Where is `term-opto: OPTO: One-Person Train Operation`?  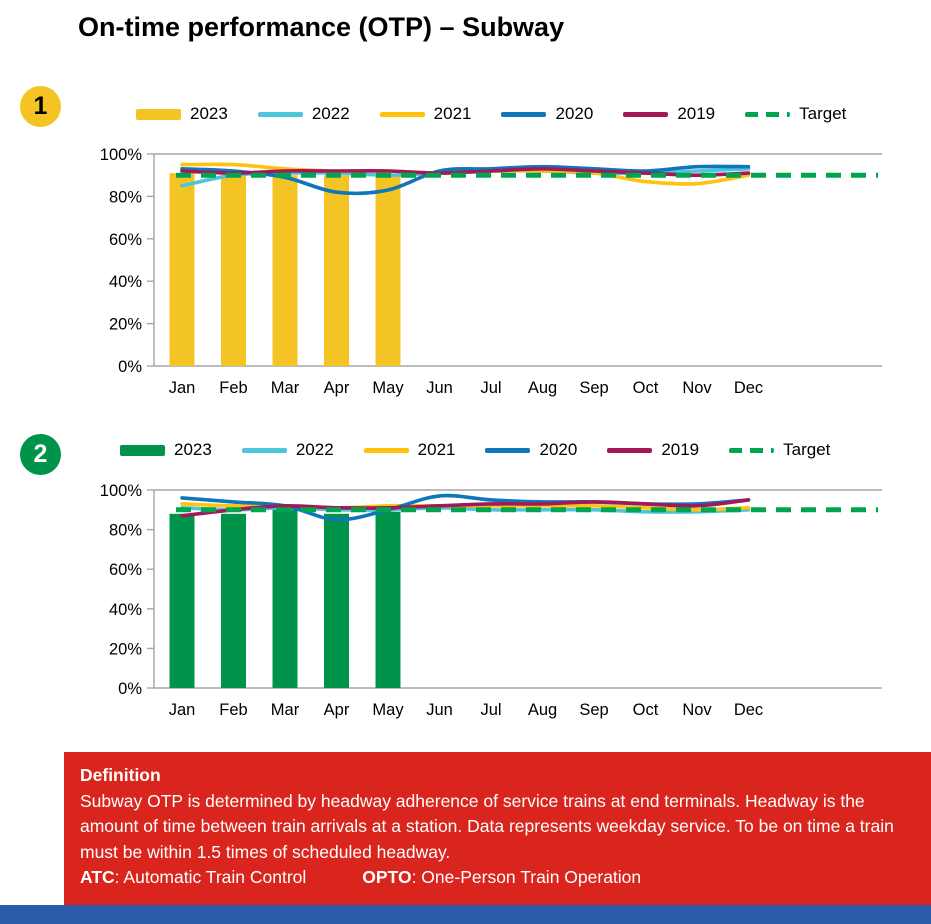
term-opto: OPTO: One-Person Train Operation is located at coordinates (501, 877).